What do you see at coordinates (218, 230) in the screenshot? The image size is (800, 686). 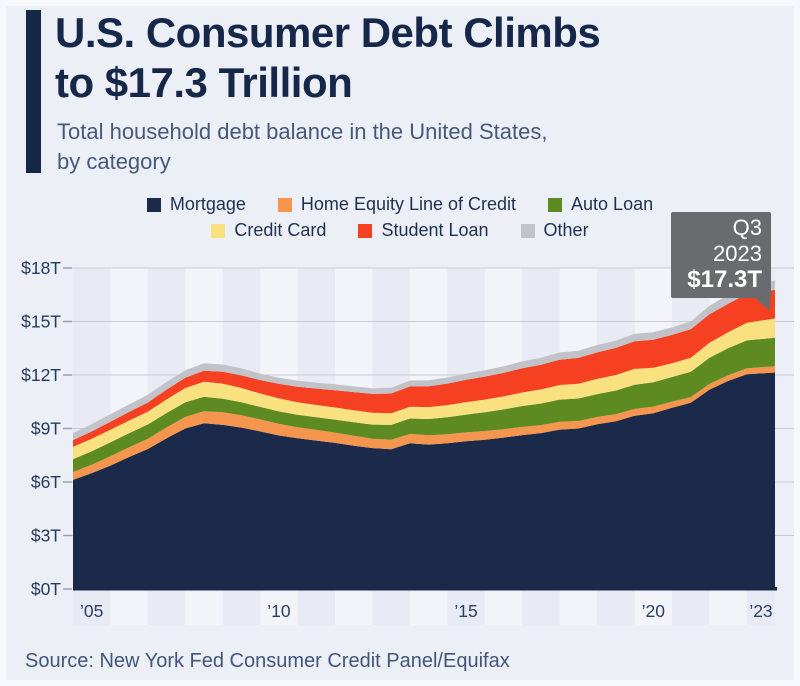 I see `legend-swatch-credit-card` at bounding box center [218, 230].